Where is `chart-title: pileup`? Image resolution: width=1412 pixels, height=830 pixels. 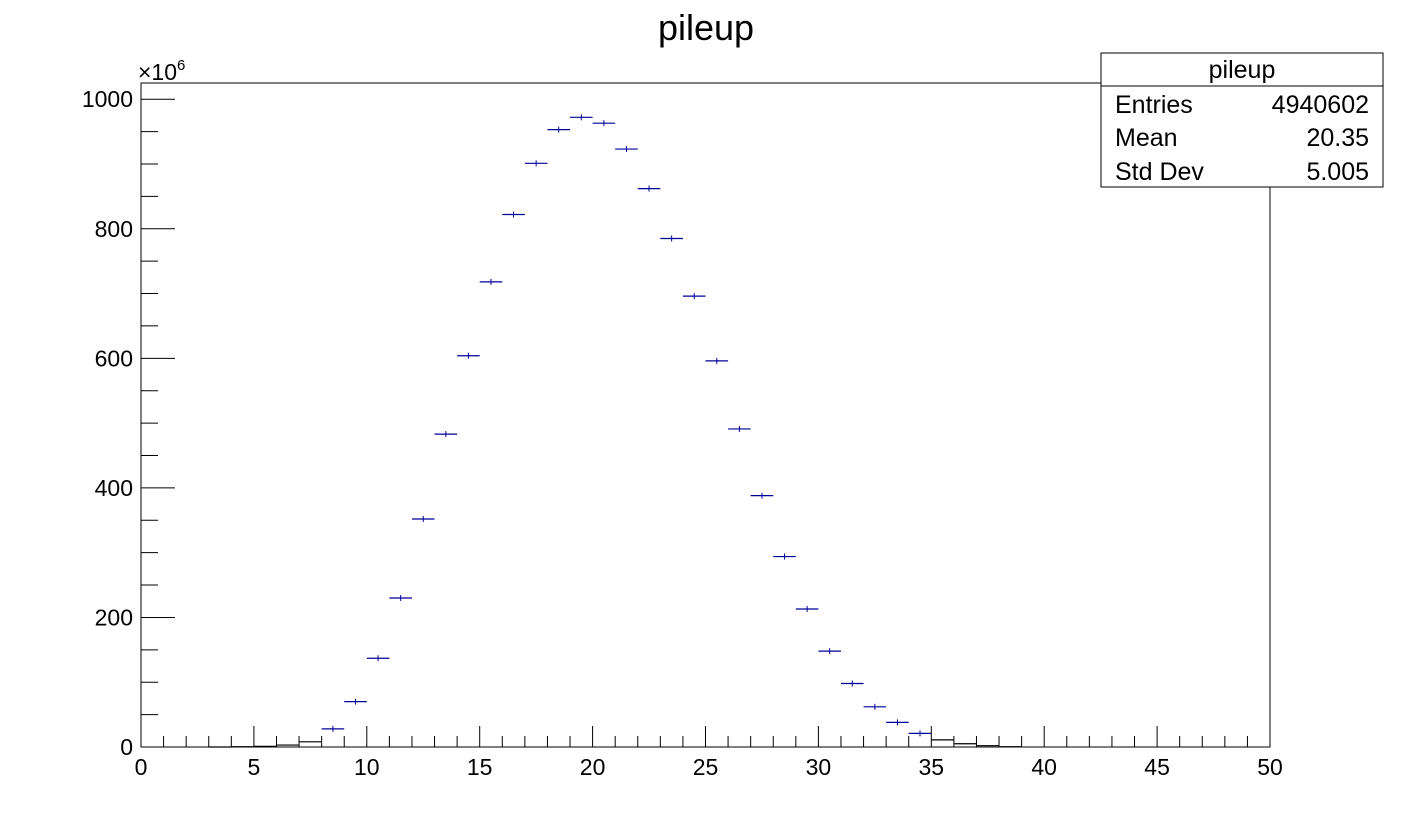
chart-title: pileup is located at coordinates (706, 27).